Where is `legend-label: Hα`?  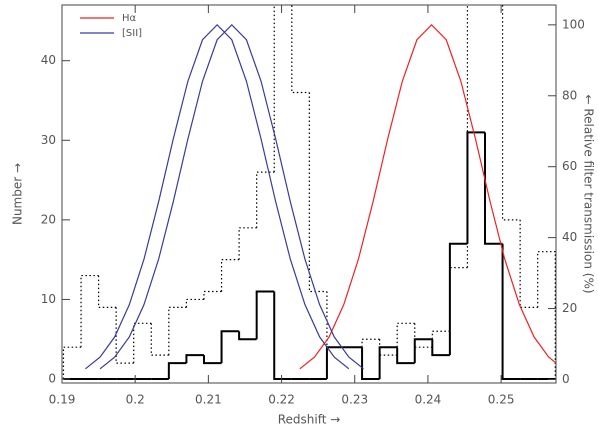 legend-label: Hα is located at coordinates (129, 18).